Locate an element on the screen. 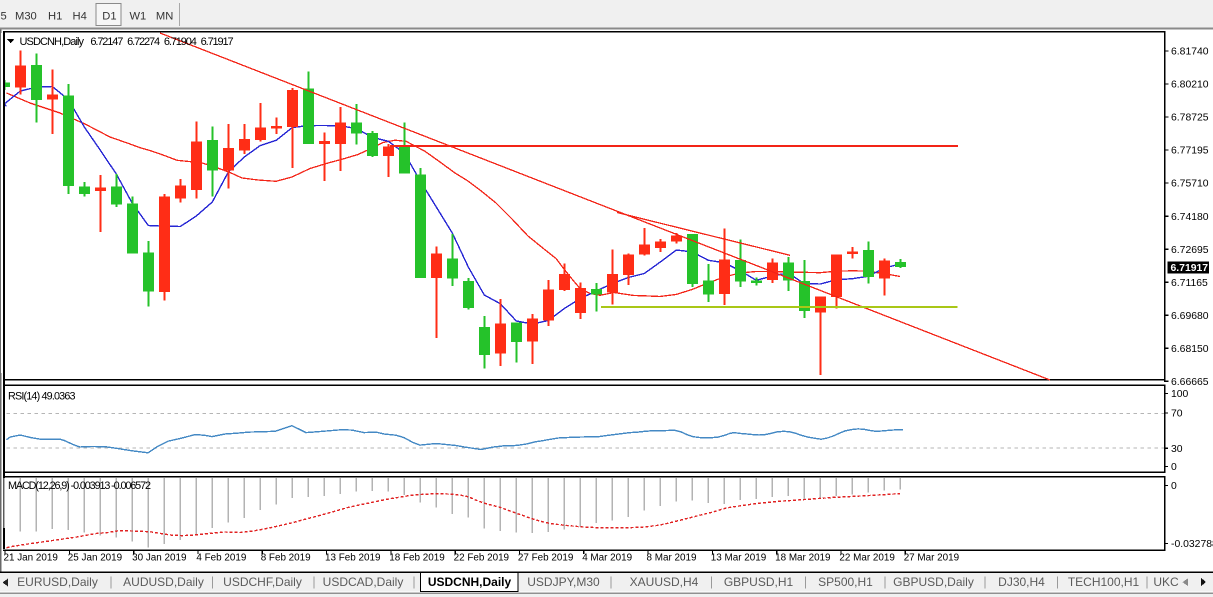 This screenshot has height=597, width=1213. svg-text: 8 Mar 2019 is located at coordinates (672, 558).